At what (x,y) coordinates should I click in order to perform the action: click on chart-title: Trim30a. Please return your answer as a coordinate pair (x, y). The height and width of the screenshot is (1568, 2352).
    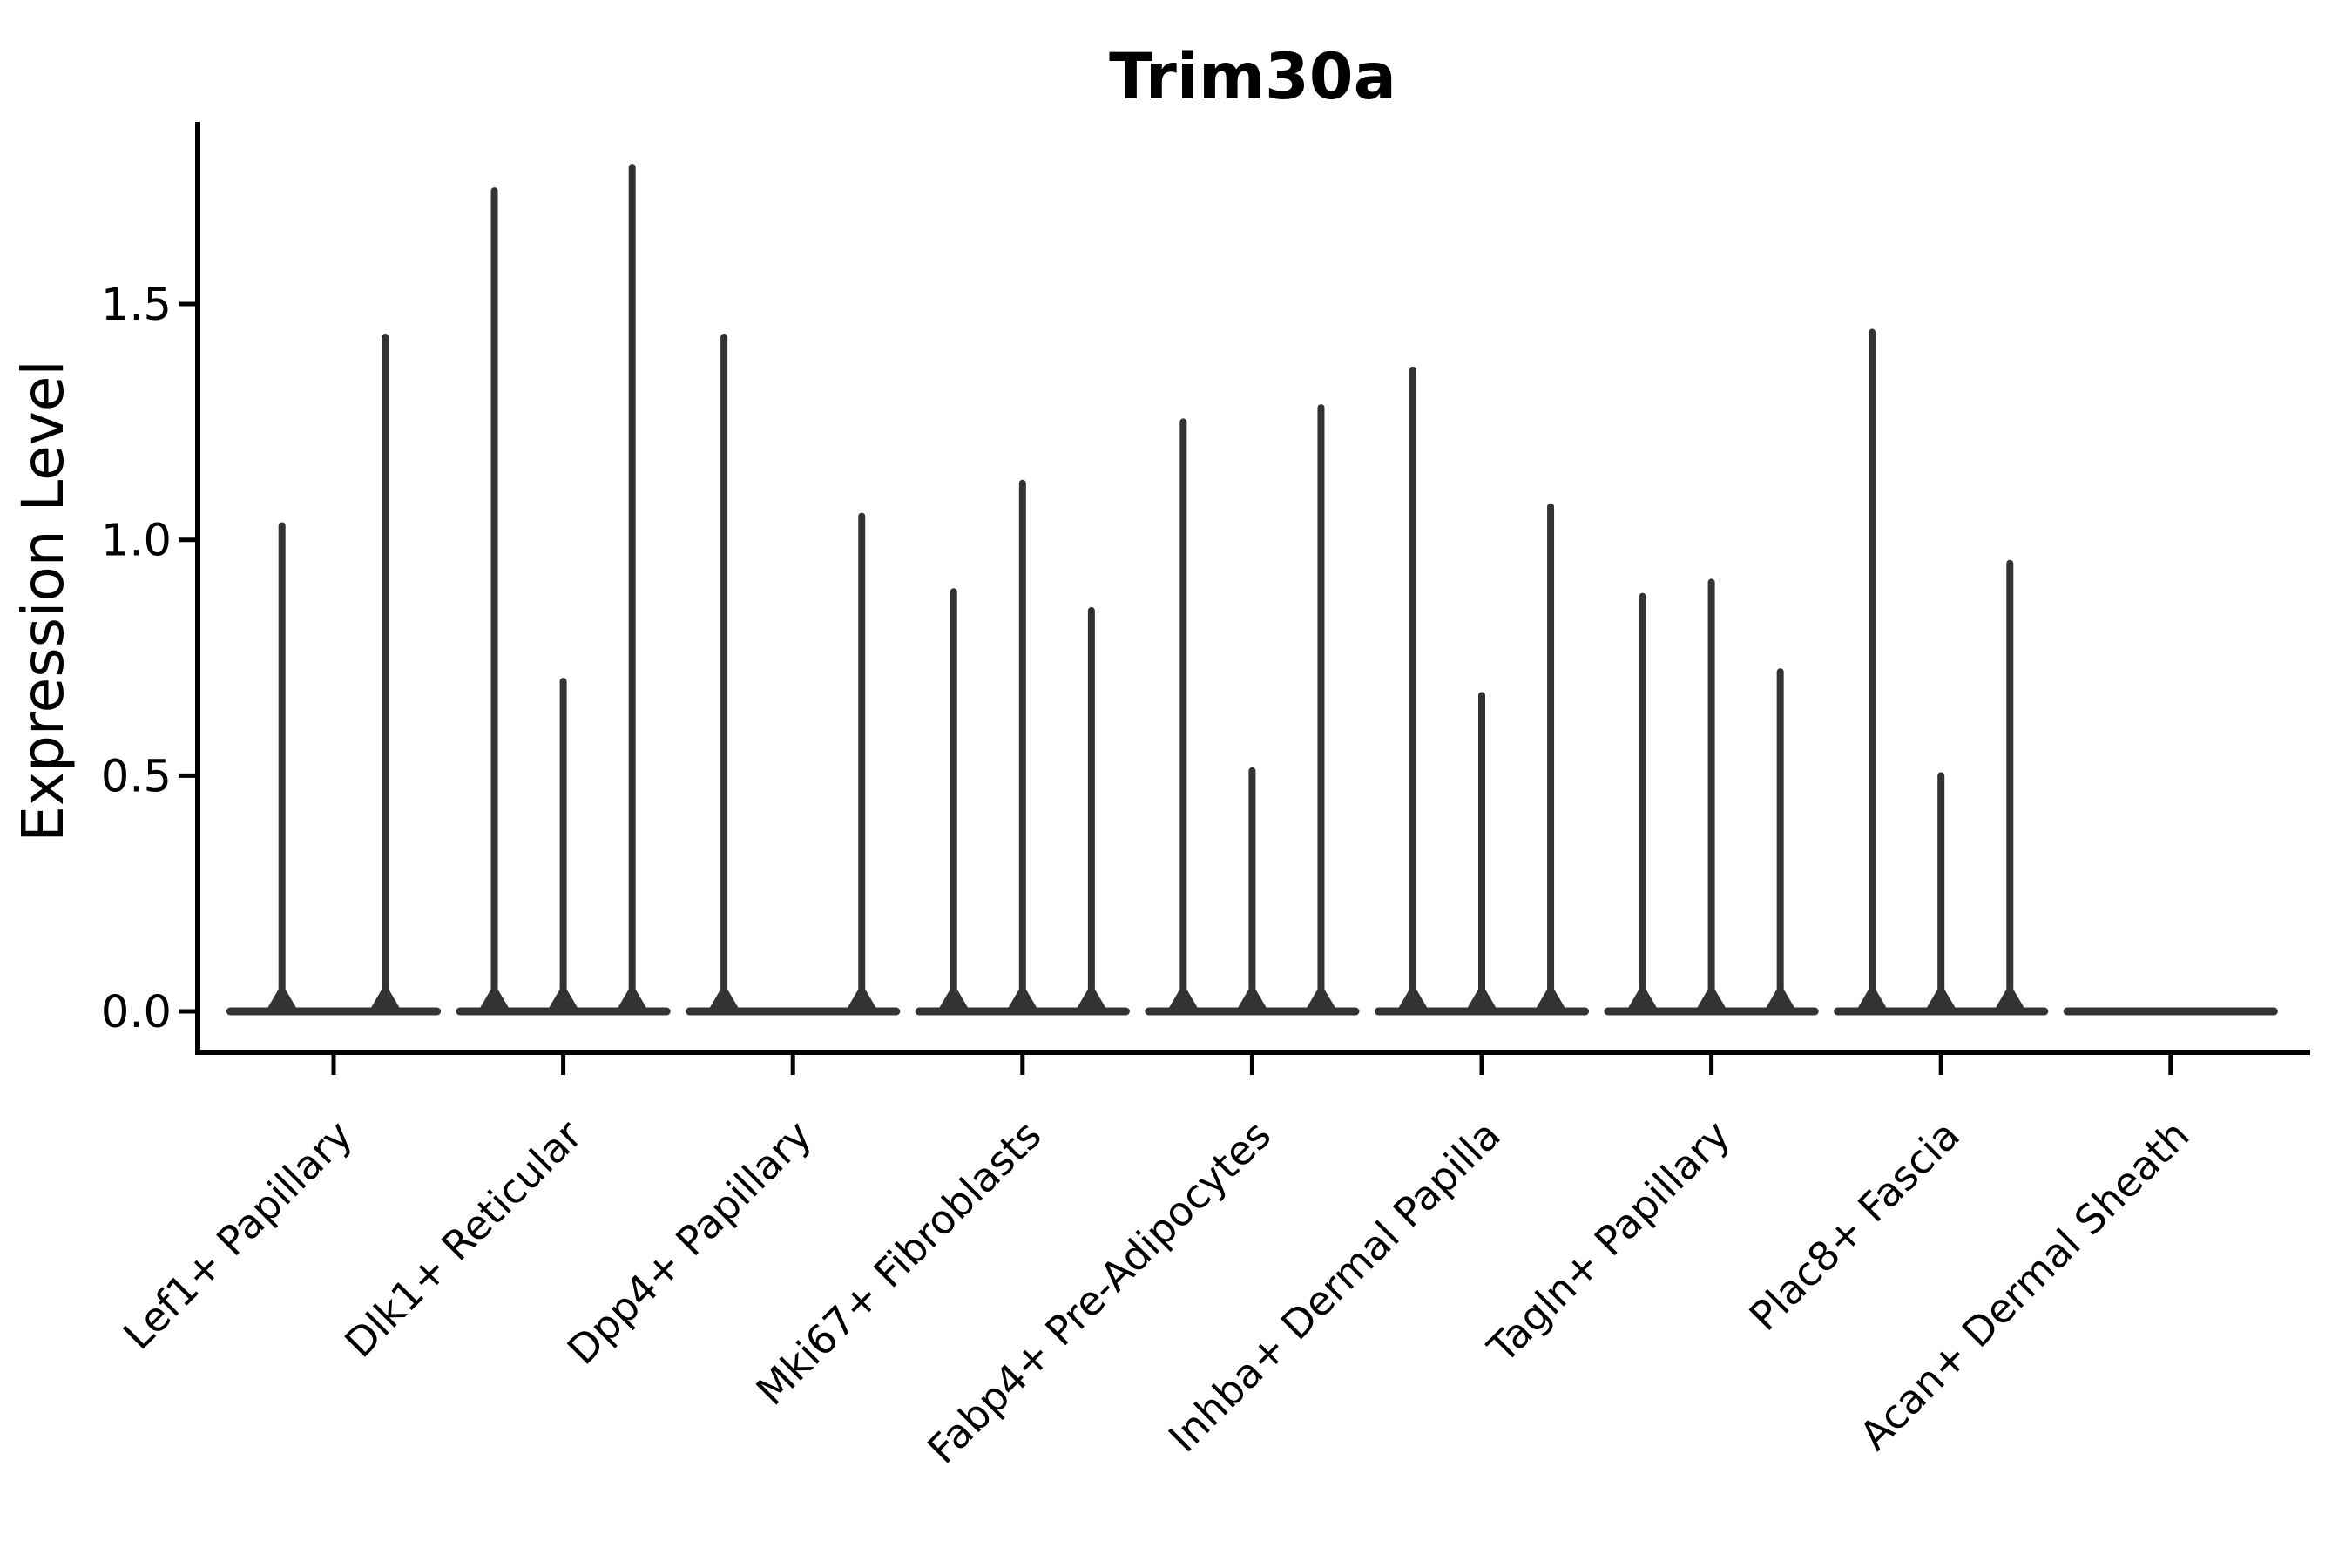
    Looking at the image, I should click on (1252, 77).